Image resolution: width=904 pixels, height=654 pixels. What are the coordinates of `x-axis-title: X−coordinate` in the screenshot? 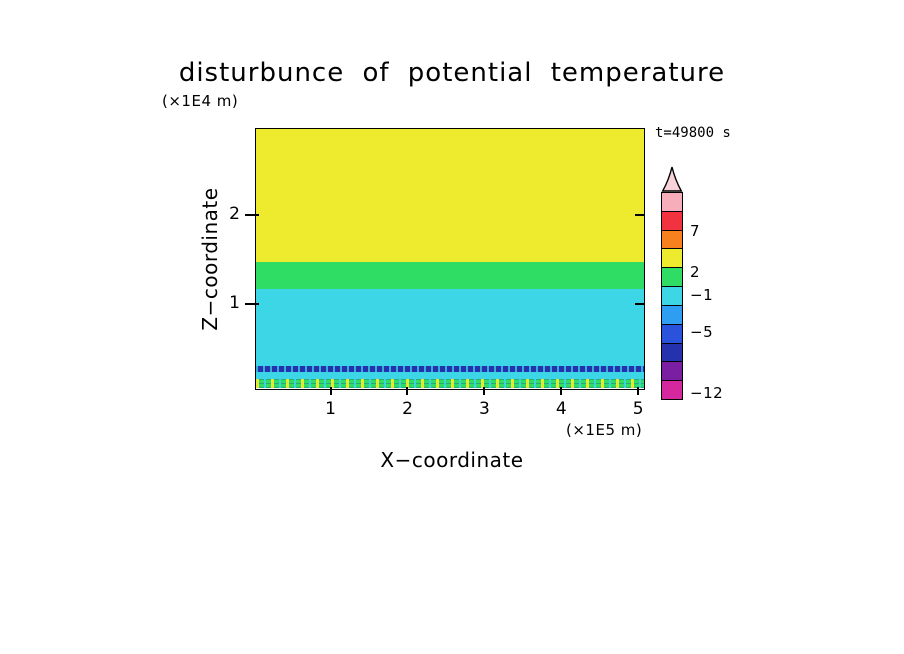 It's located at (452, 460).